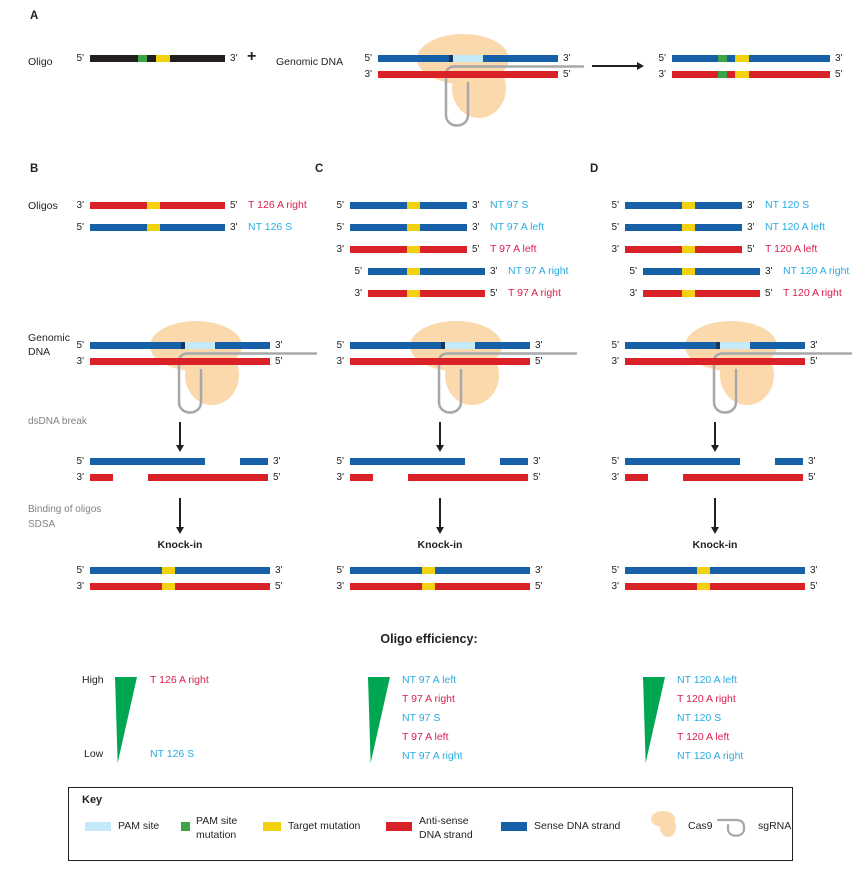 This screenshot has height=870, width=858. Describe the element at coordinates (722, 74) in the screenshot. I see `a-product-antisense-mark-pam_mut` at that location.